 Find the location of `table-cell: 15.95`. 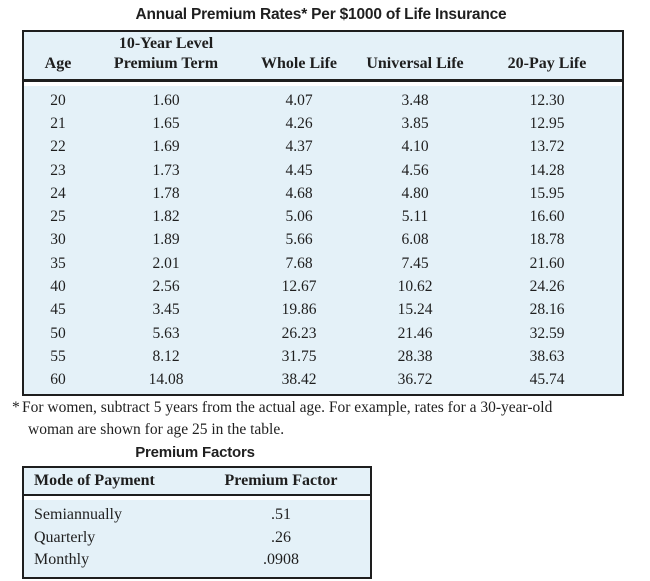

table-cell: 15.95 is located at coordinates (547, 193).